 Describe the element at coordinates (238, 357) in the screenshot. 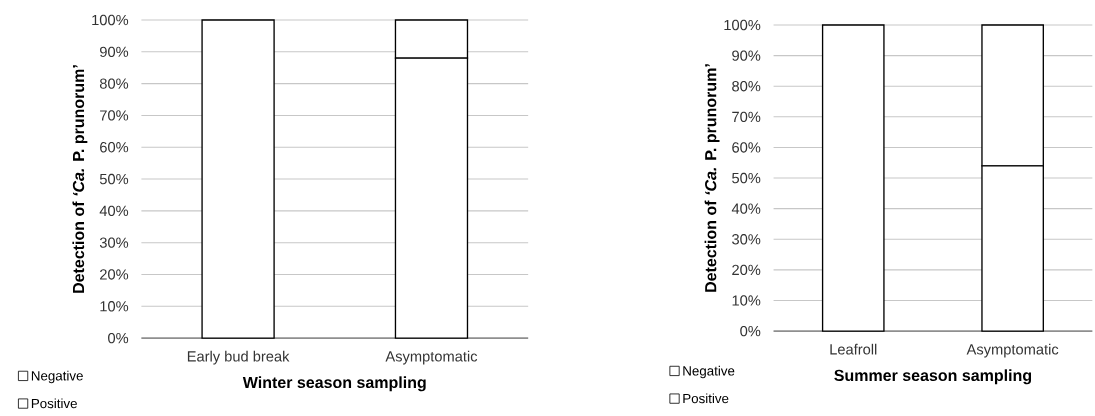

I see `x-tick-label: Early bud break` at that location.